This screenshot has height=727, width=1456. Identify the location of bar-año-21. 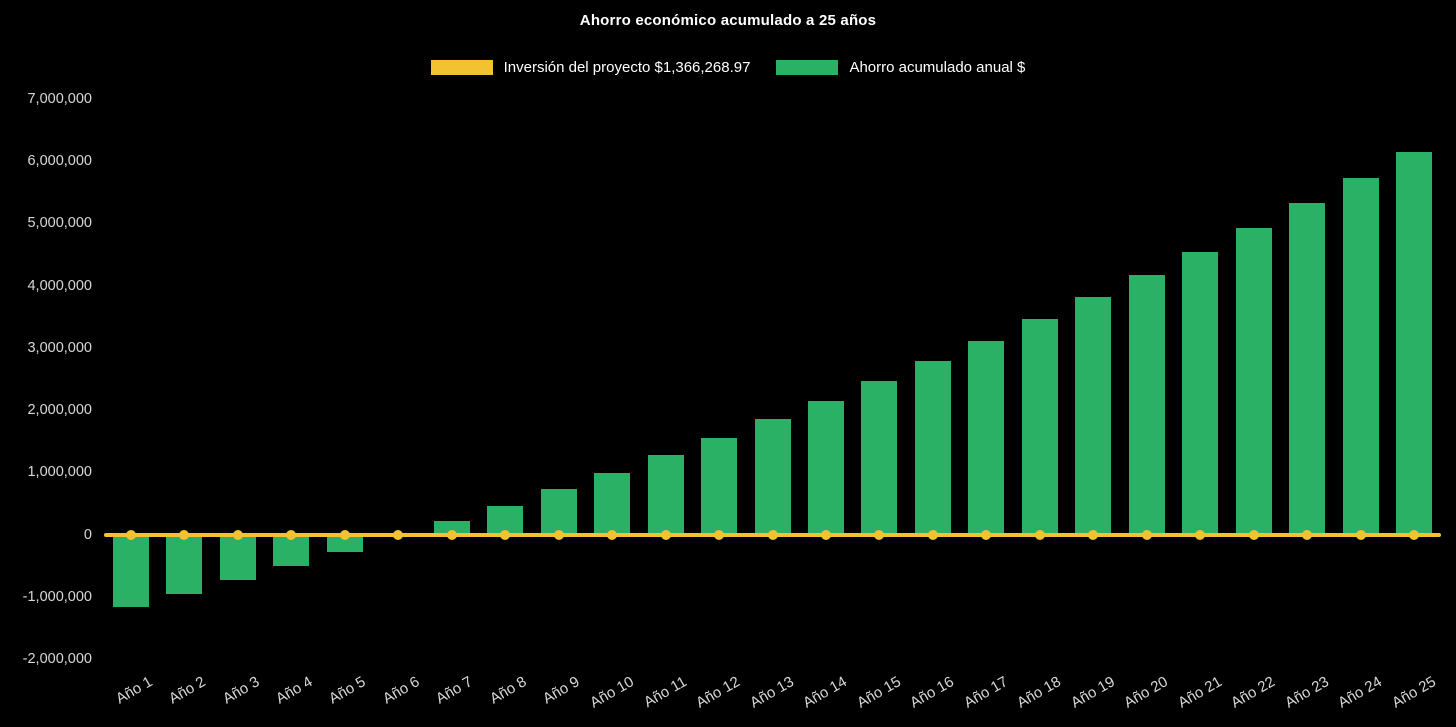
(1200, 393).